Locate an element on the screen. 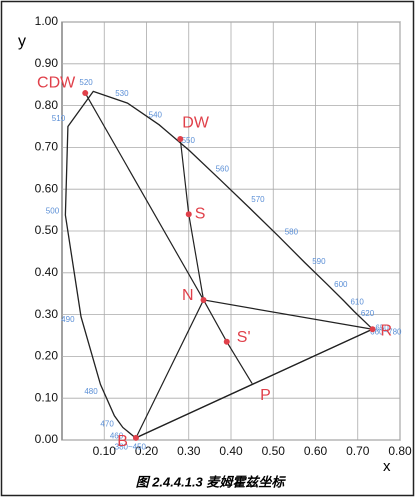  y-tick-label: 0.20 is located at coordinates (47, 356).